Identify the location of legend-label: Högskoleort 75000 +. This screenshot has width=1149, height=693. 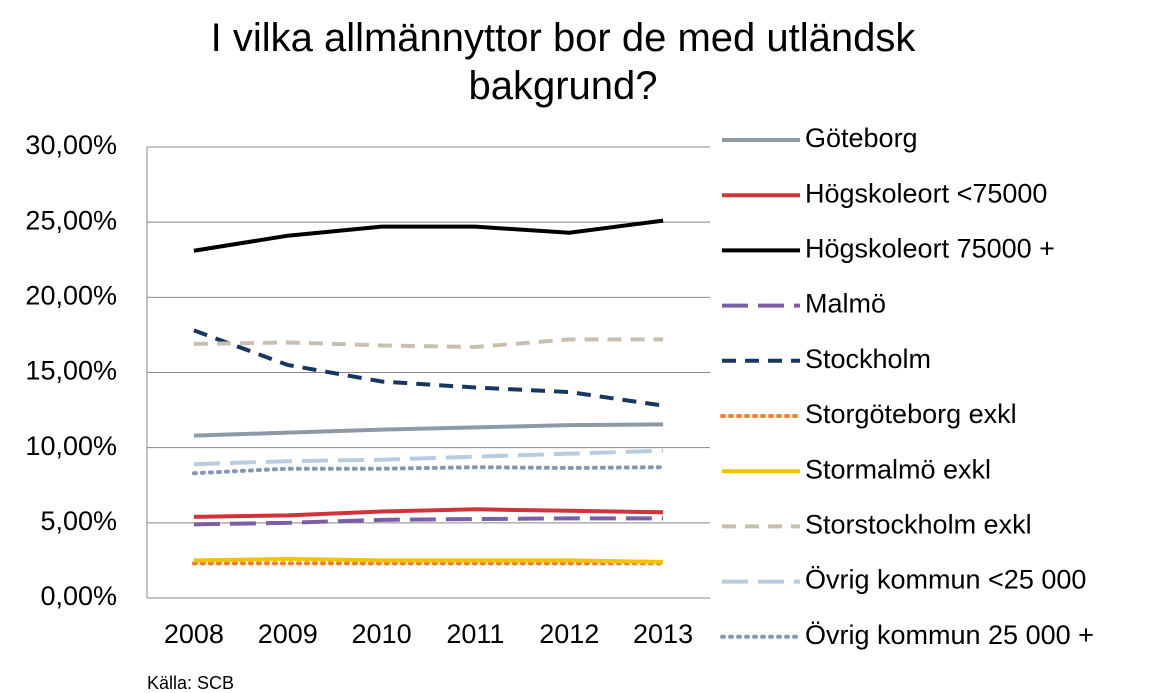
(930, 249).